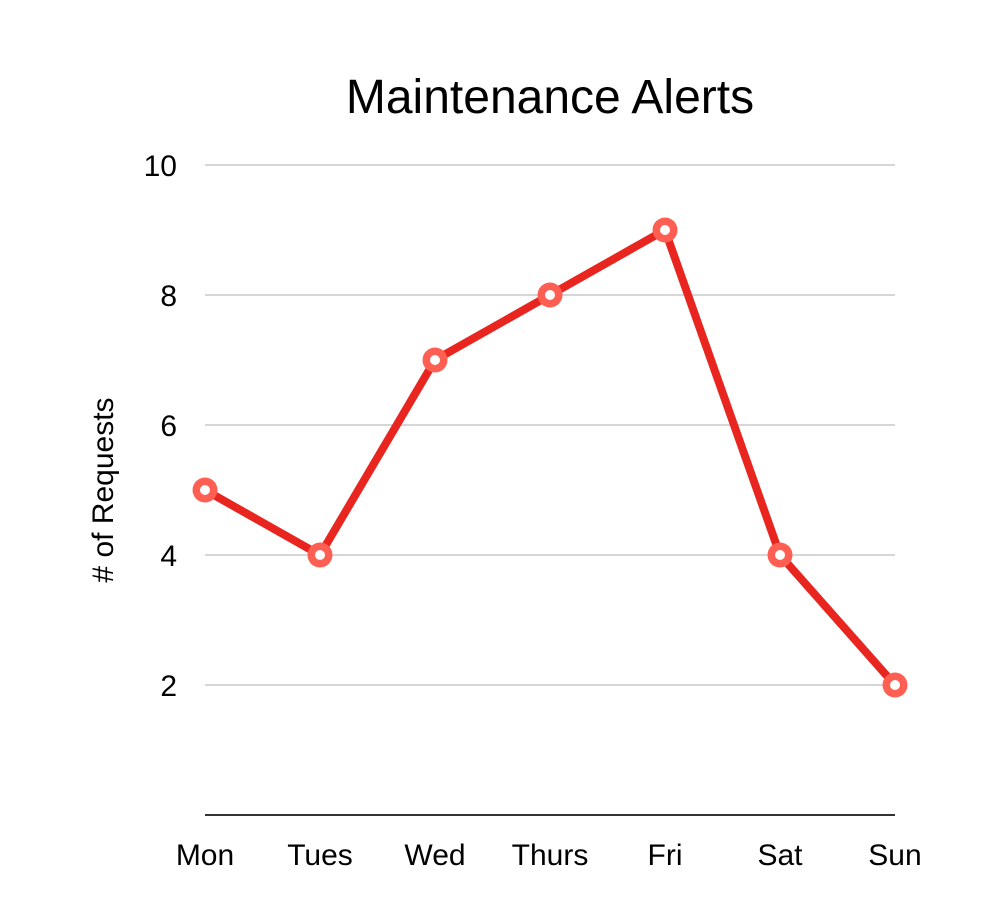  Describe the element at coordinates (205, 855) in the screenshot. I see `x-tick-label: Mon` at that location.